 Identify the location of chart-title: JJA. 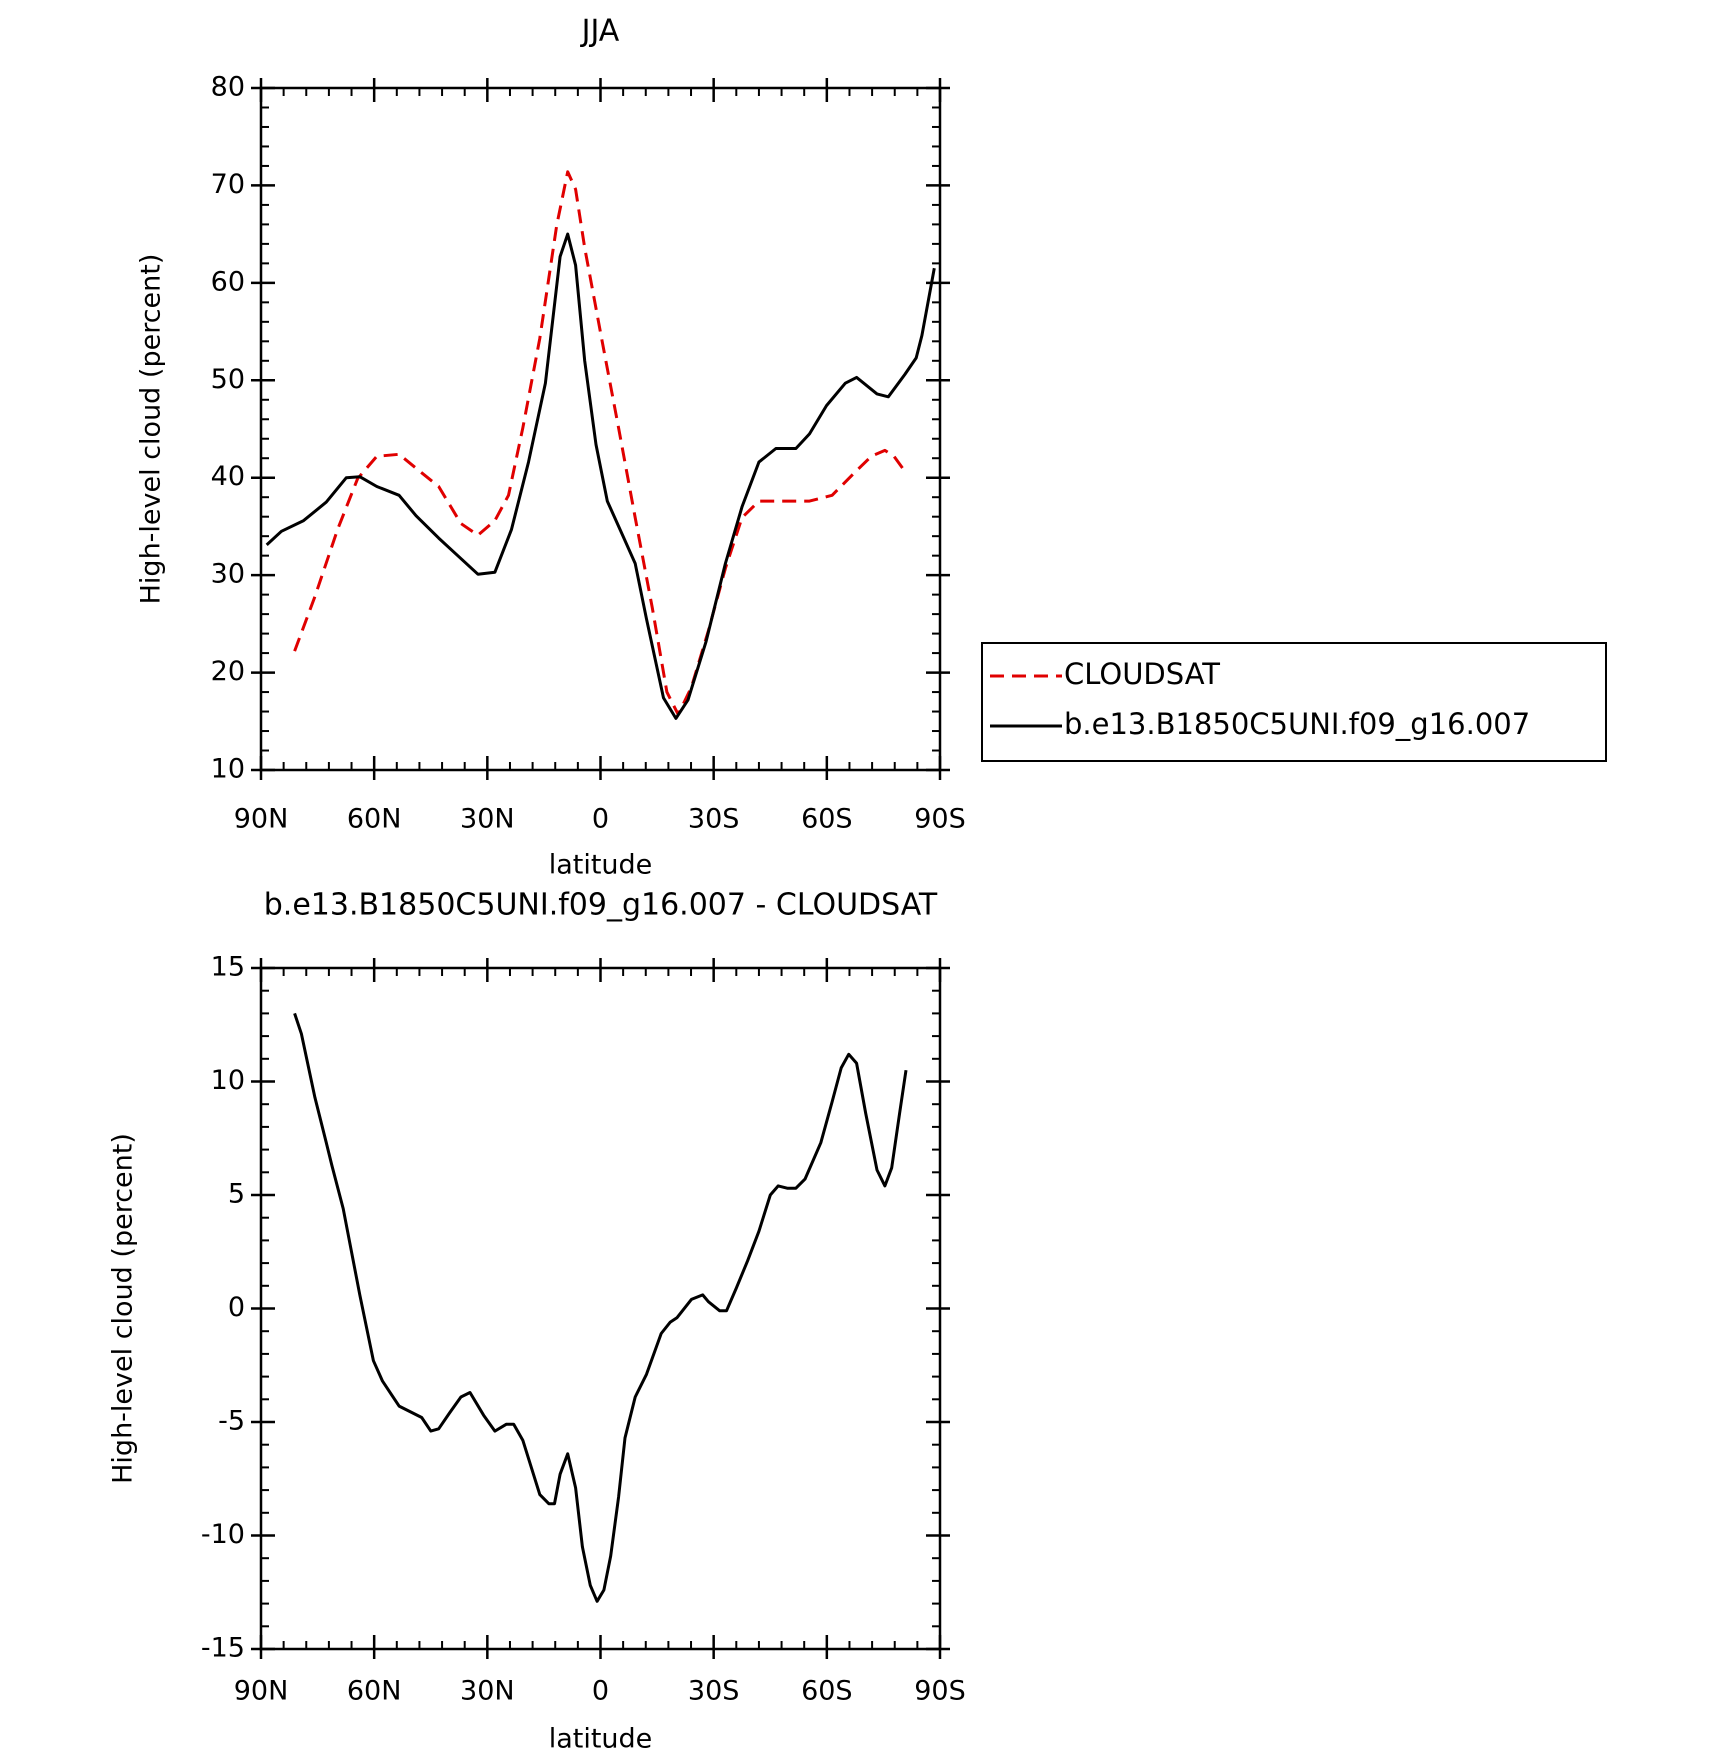
(600, 31).